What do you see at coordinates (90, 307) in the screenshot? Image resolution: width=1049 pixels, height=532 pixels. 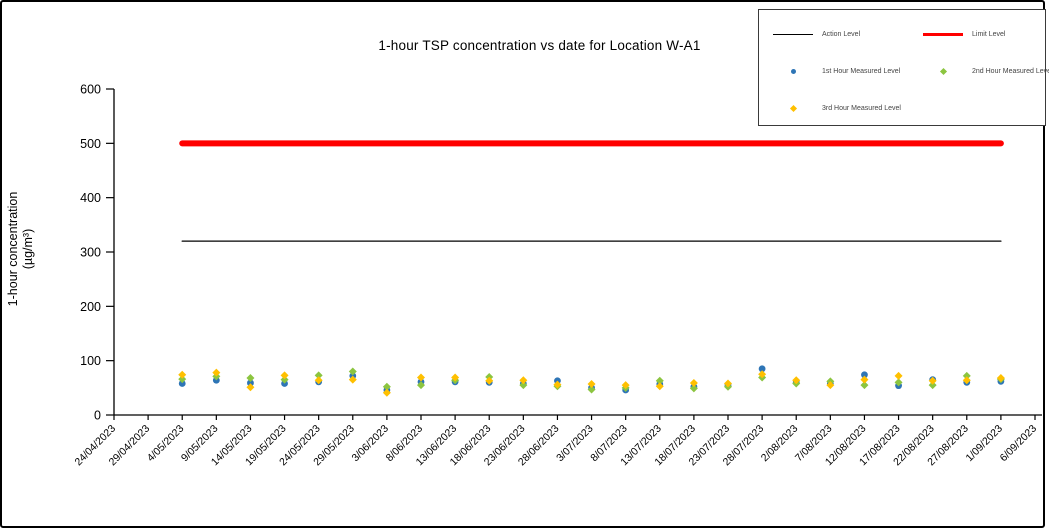 I see `y-tick-label: 200` at bounding box center [90, 307].